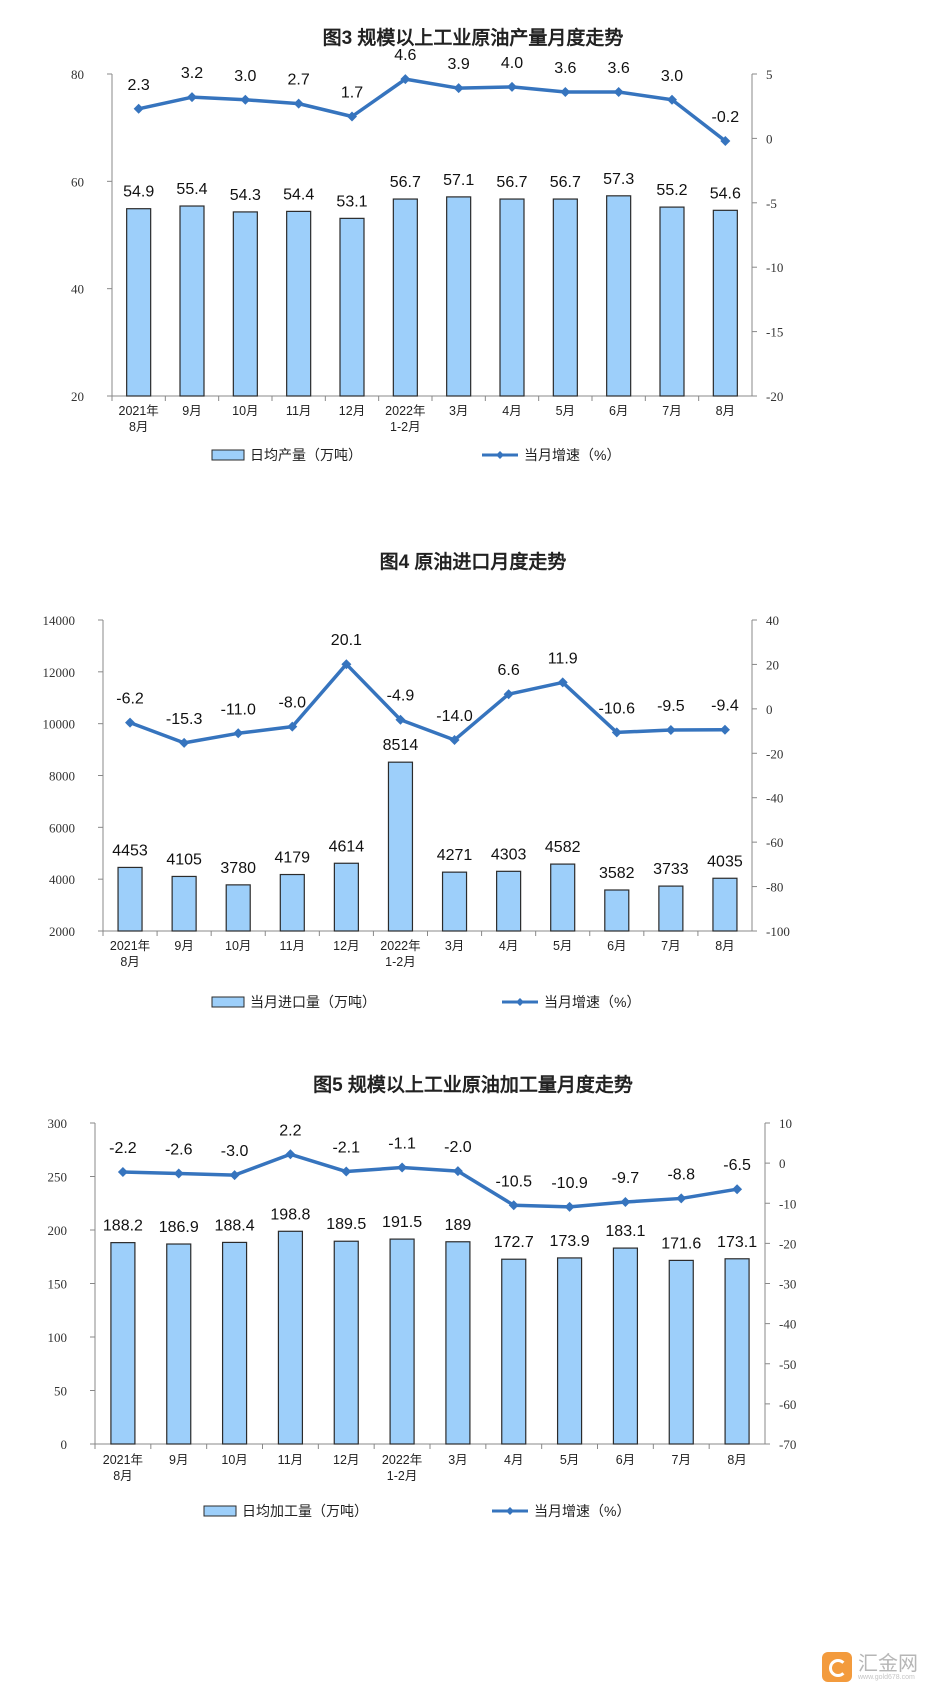  What do you see at coordinates (130, 850) in the screenshot?
I see `bar-value-label: 4453` at bounding box center [130, 850].